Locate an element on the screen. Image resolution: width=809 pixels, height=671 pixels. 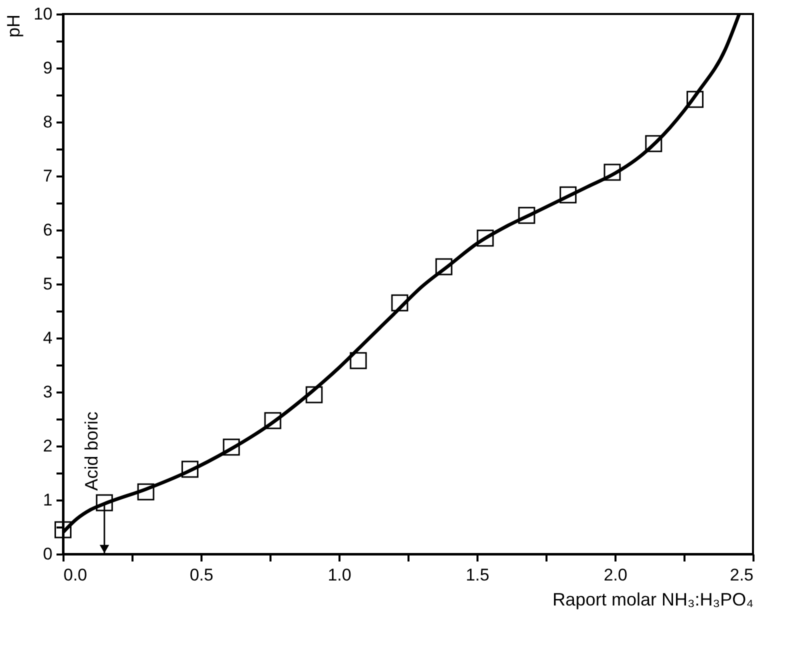
y-tick-label: 2 is located at coordinates (47, 446).